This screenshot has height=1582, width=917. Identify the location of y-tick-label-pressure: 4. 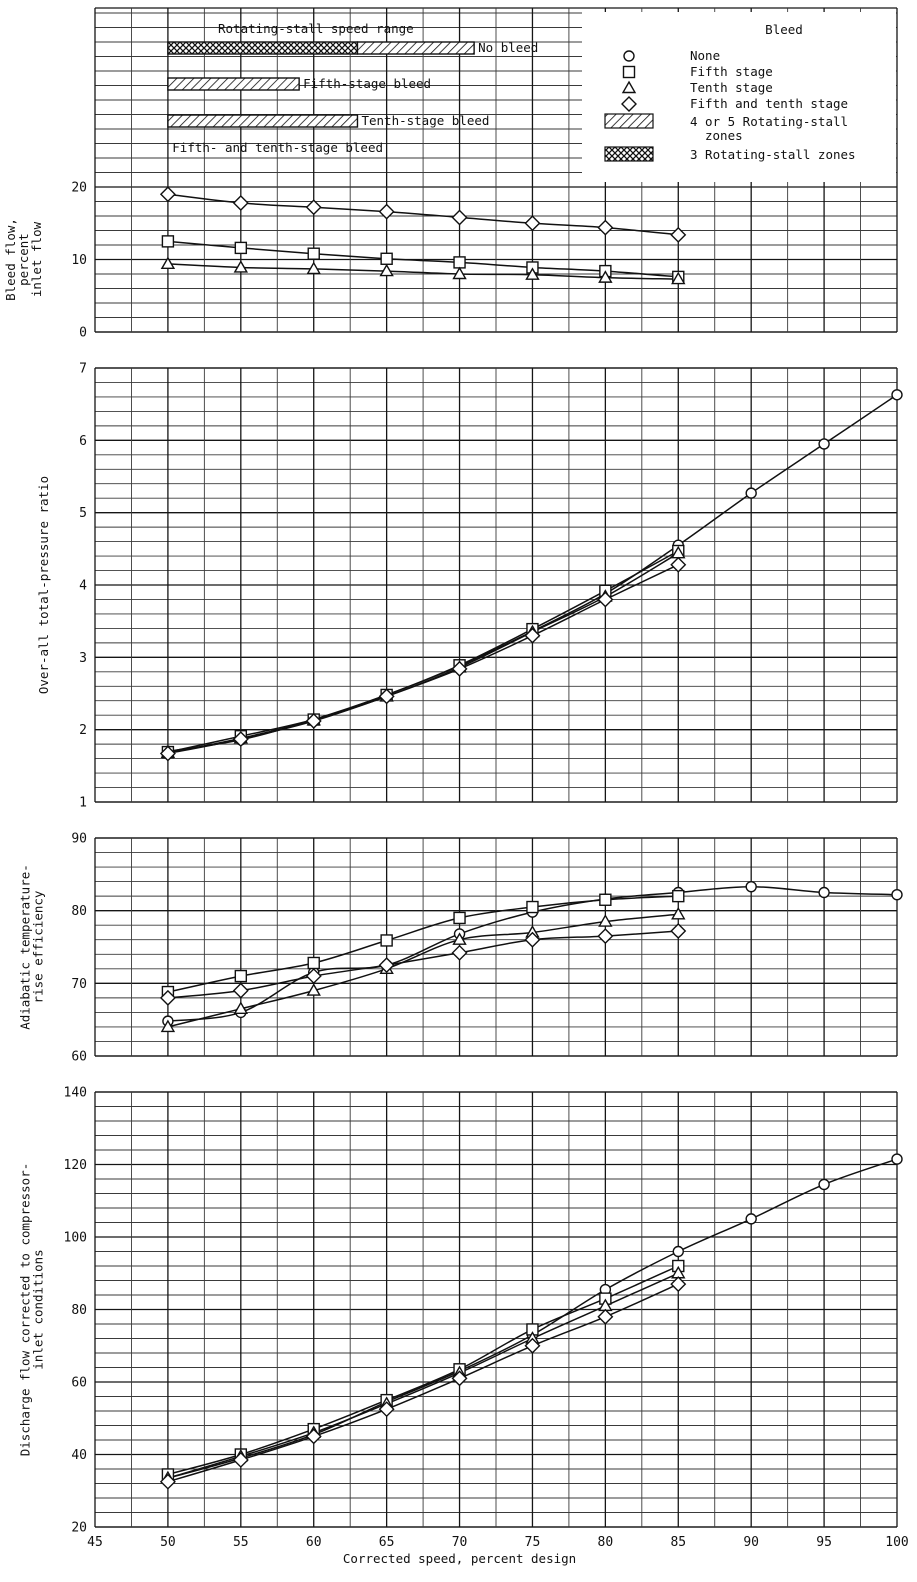
(83, 586).